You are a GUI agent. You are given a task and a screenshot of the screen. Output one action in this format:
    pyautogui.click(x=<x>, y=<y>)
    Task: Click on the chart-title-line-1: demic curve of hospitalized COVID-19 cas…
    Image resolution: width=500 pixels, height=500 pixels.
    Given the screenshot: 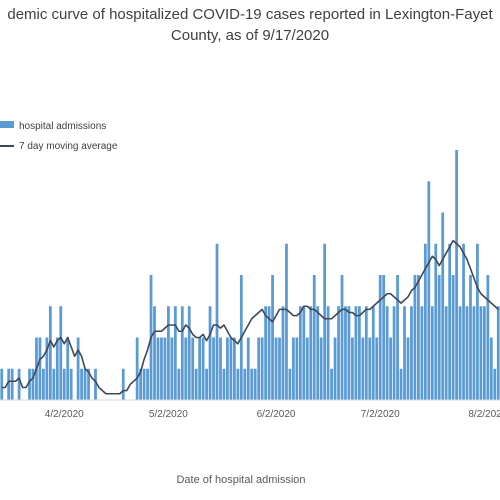 What is the action you would take?
    pyautogui.click(x=250, y=14)
    